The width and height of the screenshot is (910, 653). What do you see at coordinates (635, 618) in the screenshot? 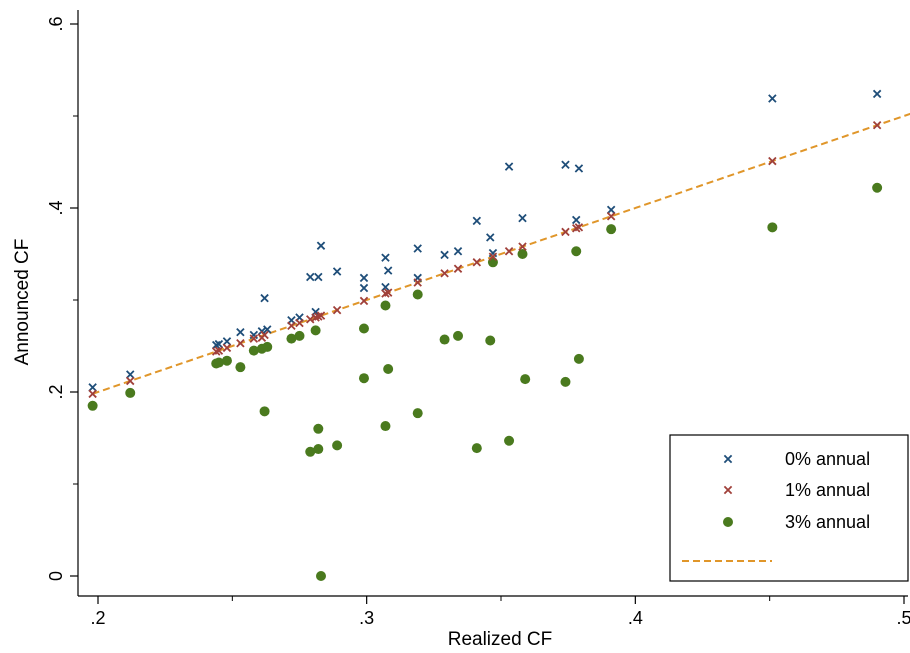
I see `x-tick-label: .4` at bounding box center [635, 618].